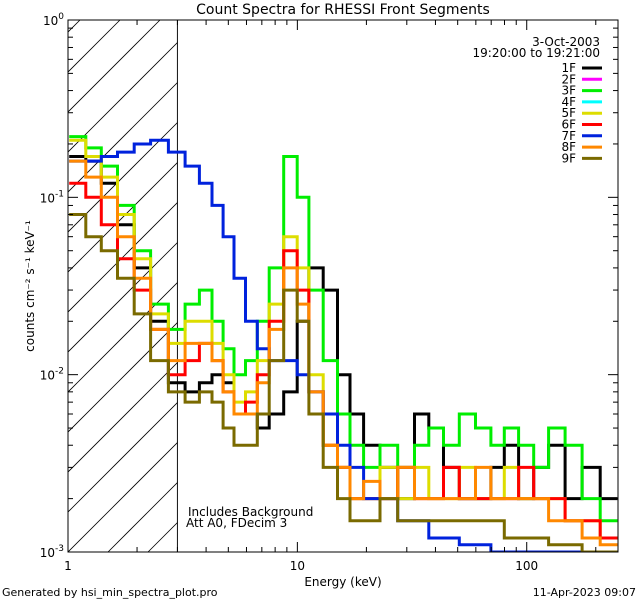 The width and height of the screenshot is (640, 600). Describe the element at coordinates (568, 102) in the screenshot. I see `legend-label-4F: 4F` at that location.